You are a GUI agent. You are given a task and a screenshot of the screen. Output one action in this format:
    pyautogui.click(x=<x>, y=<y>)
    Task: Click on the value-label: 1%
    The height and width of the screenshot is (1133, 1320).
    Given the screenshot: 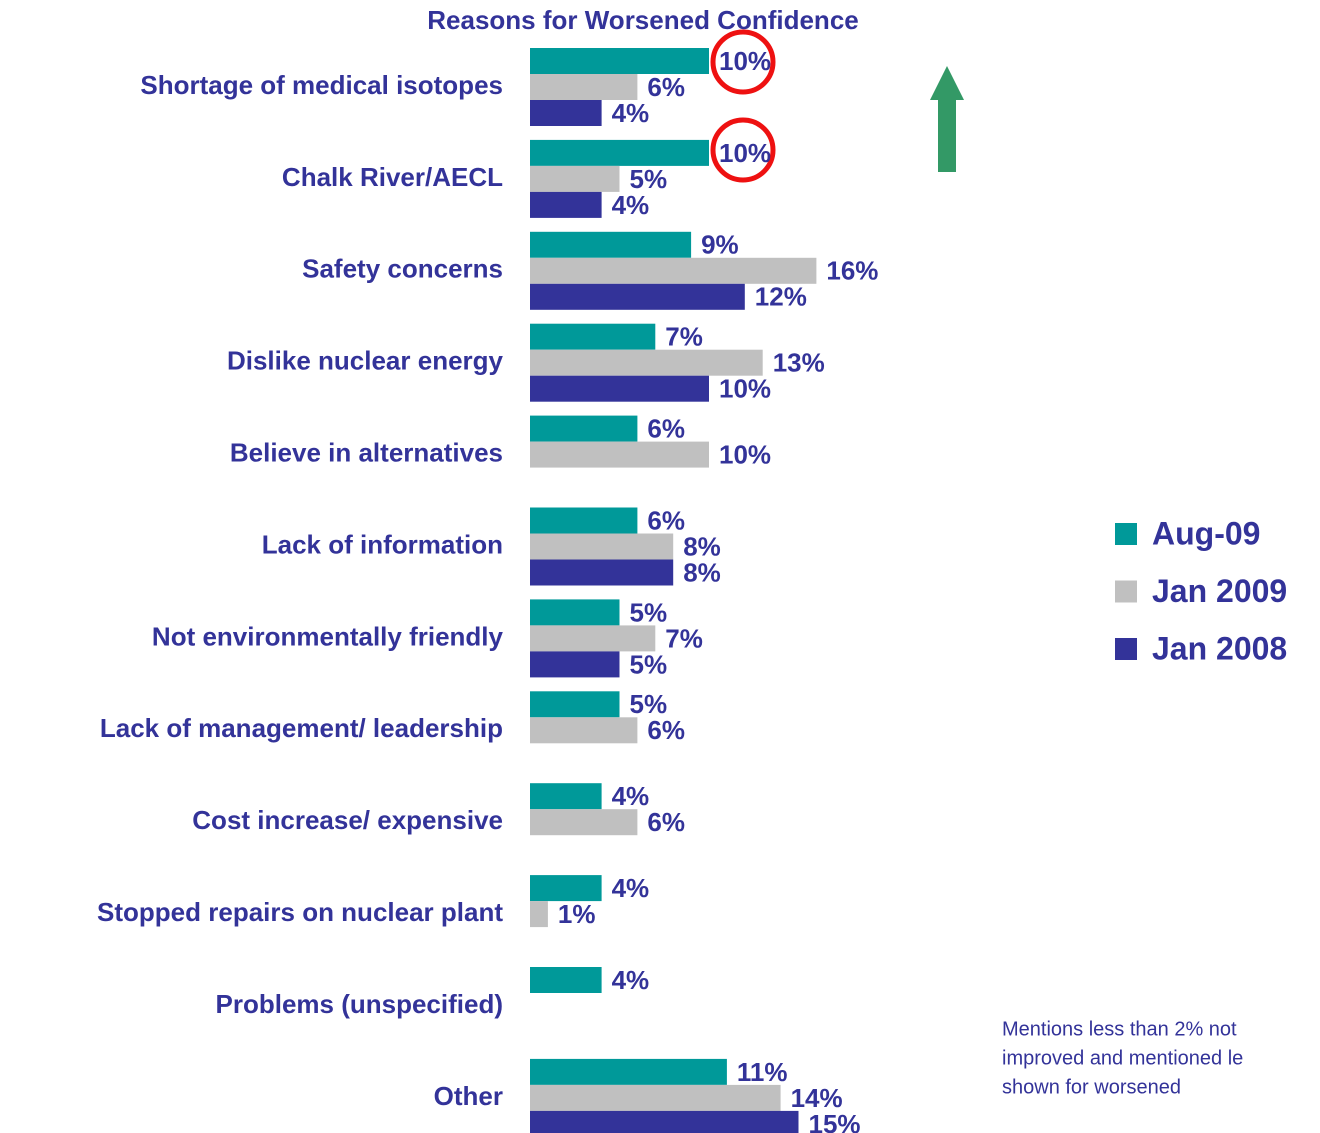 What is the action you would take?
    pyautogui.click(x=577, y=914)
    